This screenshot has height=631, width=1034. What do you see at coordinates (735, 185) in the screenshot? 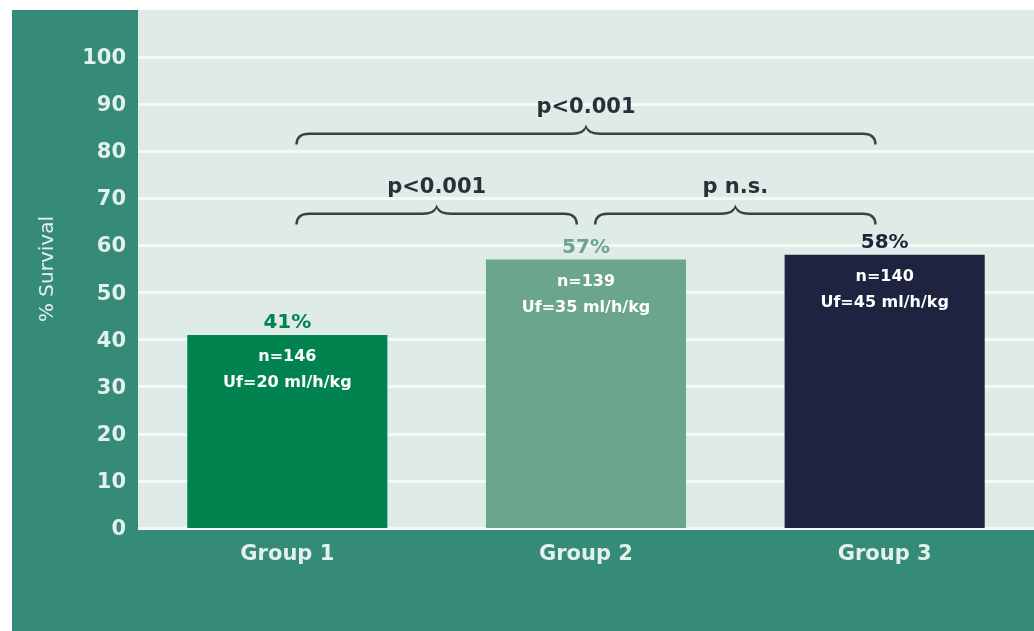
I see `annotation: p n.s.` at bounding box center [735, 185].